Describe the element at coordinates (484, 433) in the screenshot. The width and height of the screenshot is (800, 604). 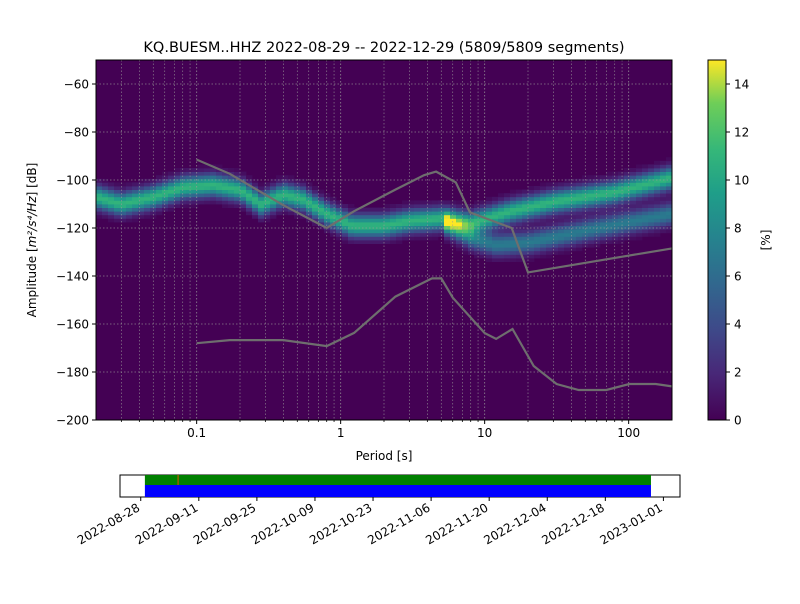
I see `x-tick-label: 10` at that location.